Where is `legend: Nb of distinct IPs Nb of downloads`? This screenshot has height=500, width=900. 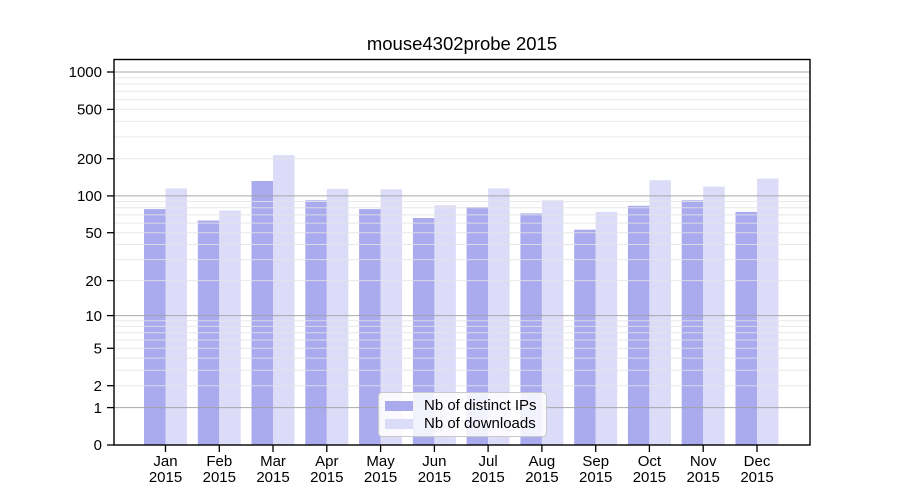 legend: Nb of distinct IPs Nb of downloads is located at coordinates (462, 414).